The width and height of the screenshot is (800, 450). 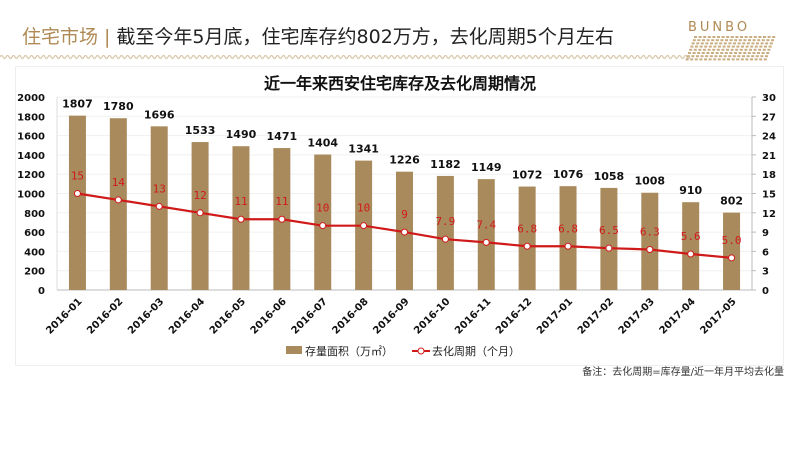 I want to click on y-left-tick-label: 800, so click(x=34, y=214).